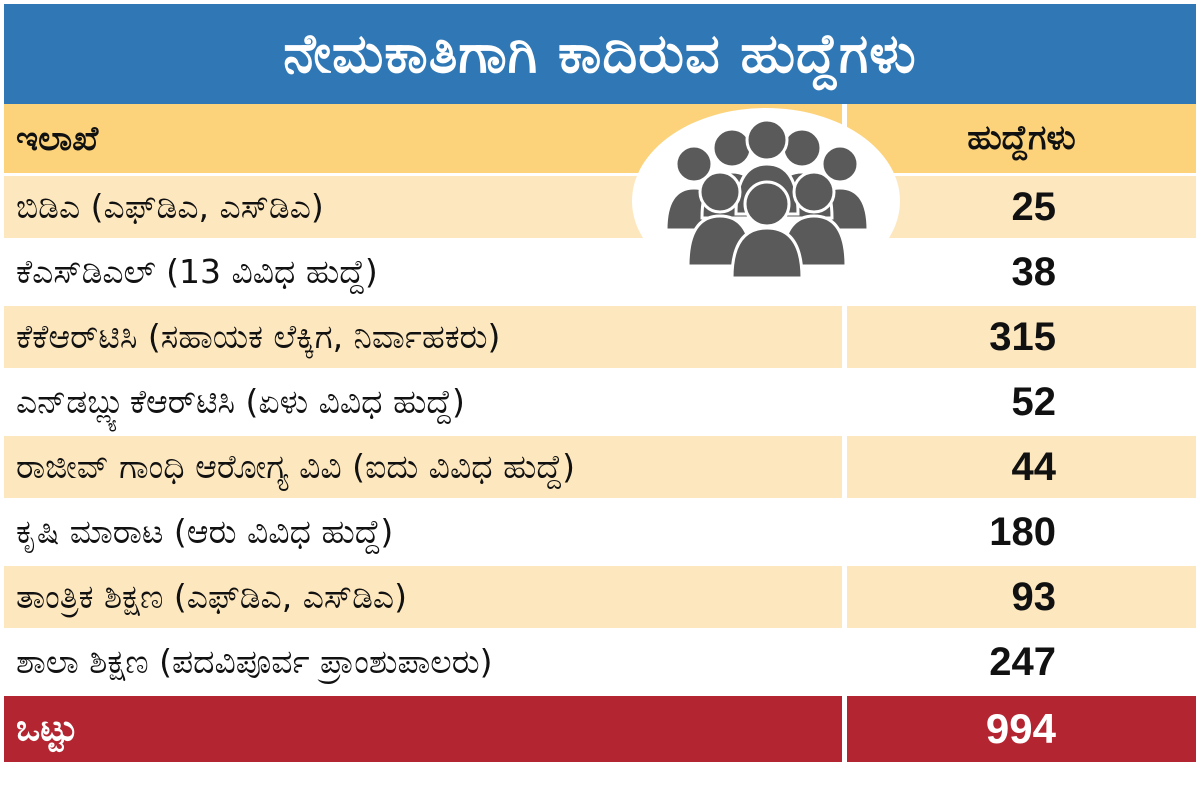 Image resolution: width=1200 pixels, height=810 pixels. Describe the element at coordinates (258, 336) in the screenshot. I see `department-cell: ಕೆಕೆಆರ್‌ಟಿಸಿ (ಸಹಾಯಕ ಲೆಕ್ಕಿಗ, ನಿರ್ವಾಹಕರು)` at that location.